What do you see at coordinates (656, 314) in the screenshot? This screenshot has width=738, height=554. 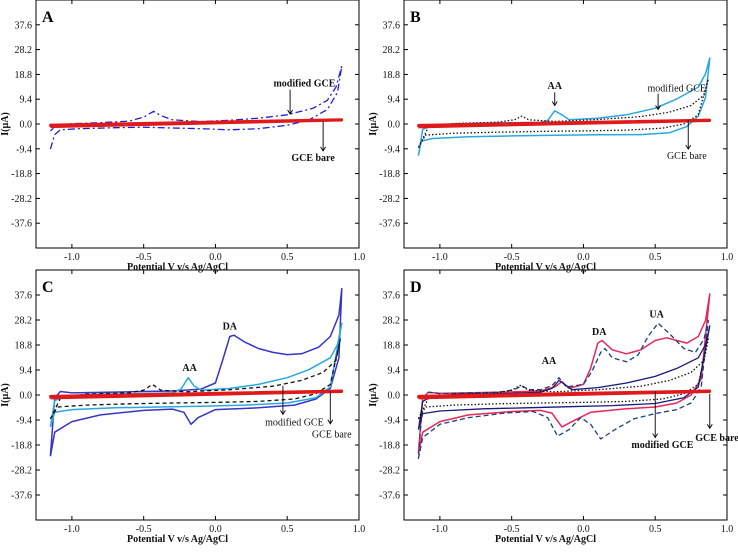 I see `annotation-label: UA` at bounding box center [656, 314].